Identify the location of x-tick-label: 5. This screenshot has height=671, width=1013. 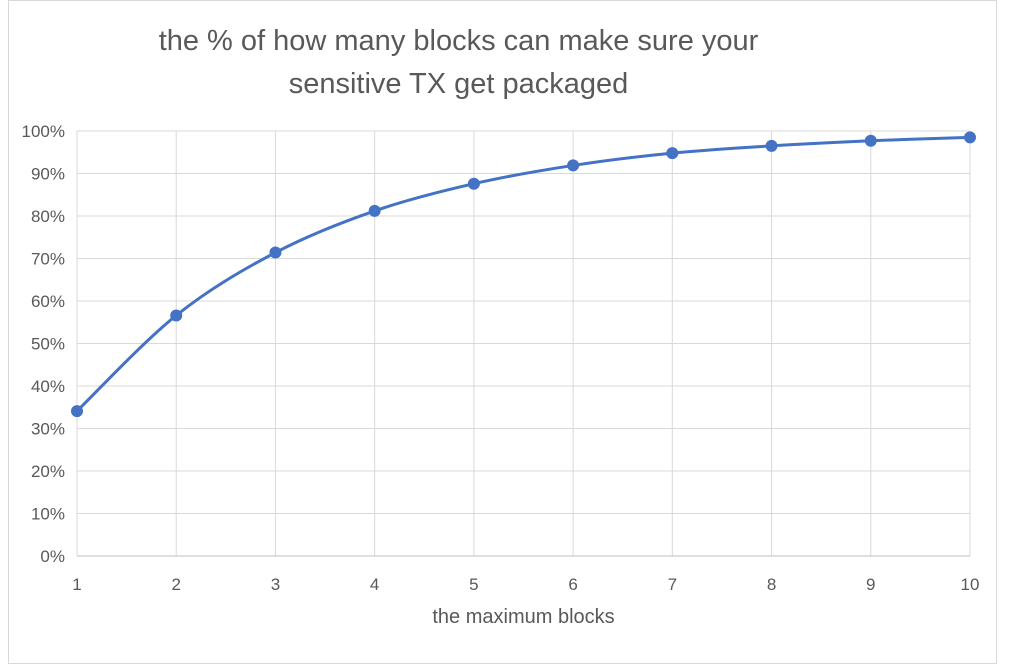
(473, 584).